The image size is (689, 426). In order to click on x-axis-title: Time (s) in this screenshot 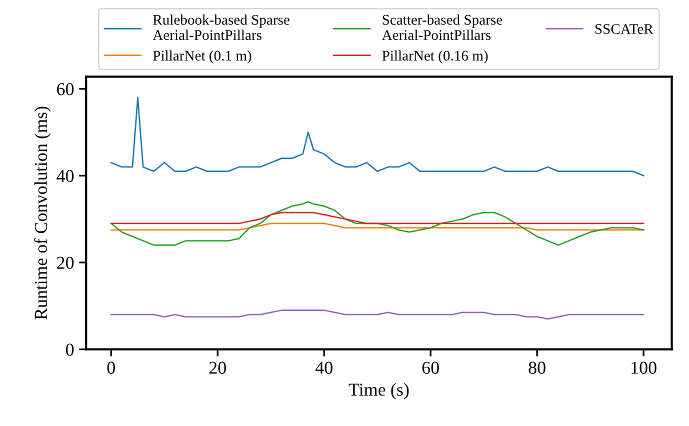, I will do `click(378, 391)`.